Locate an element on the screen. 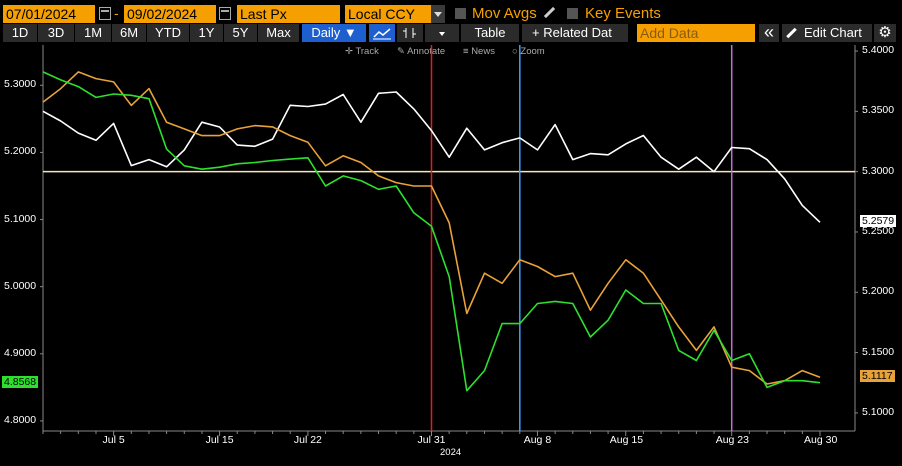  white-last-value-tag: 5.2579 is located at coordinates (878, 221).